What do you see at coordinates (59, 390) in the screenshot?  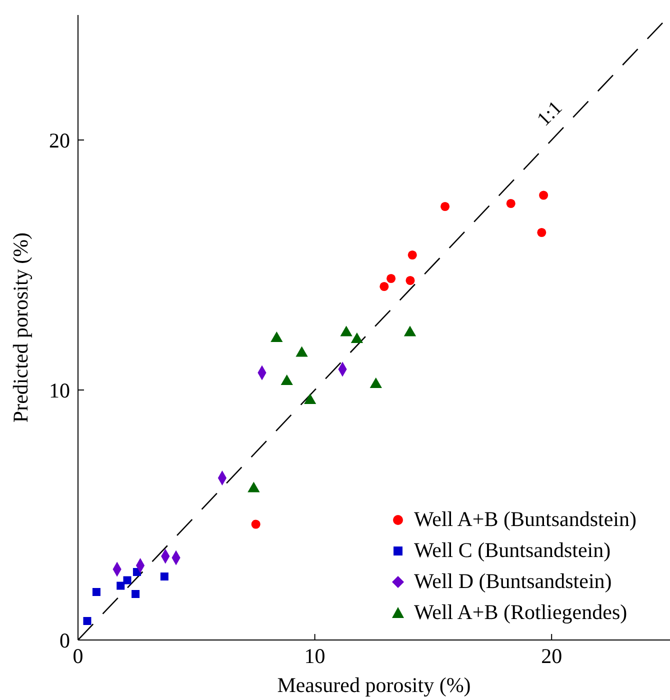 I see `y-tick-label: 10` at bounding box center [59, 390].